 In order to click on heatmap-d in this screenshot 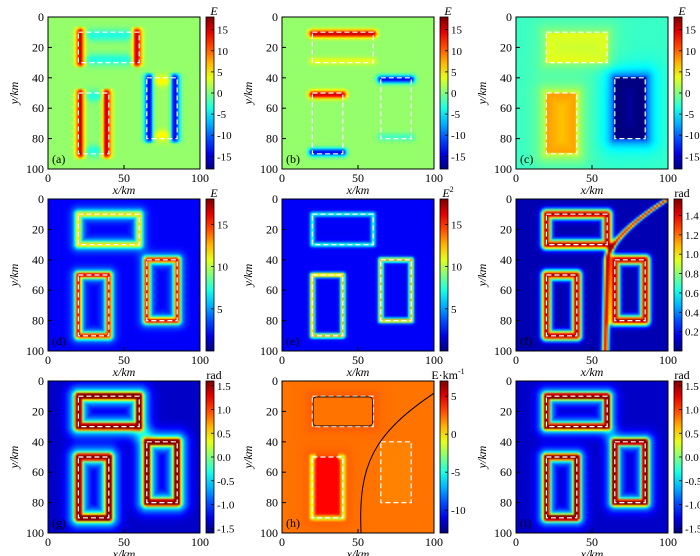, I will do `click(124, 275)`.